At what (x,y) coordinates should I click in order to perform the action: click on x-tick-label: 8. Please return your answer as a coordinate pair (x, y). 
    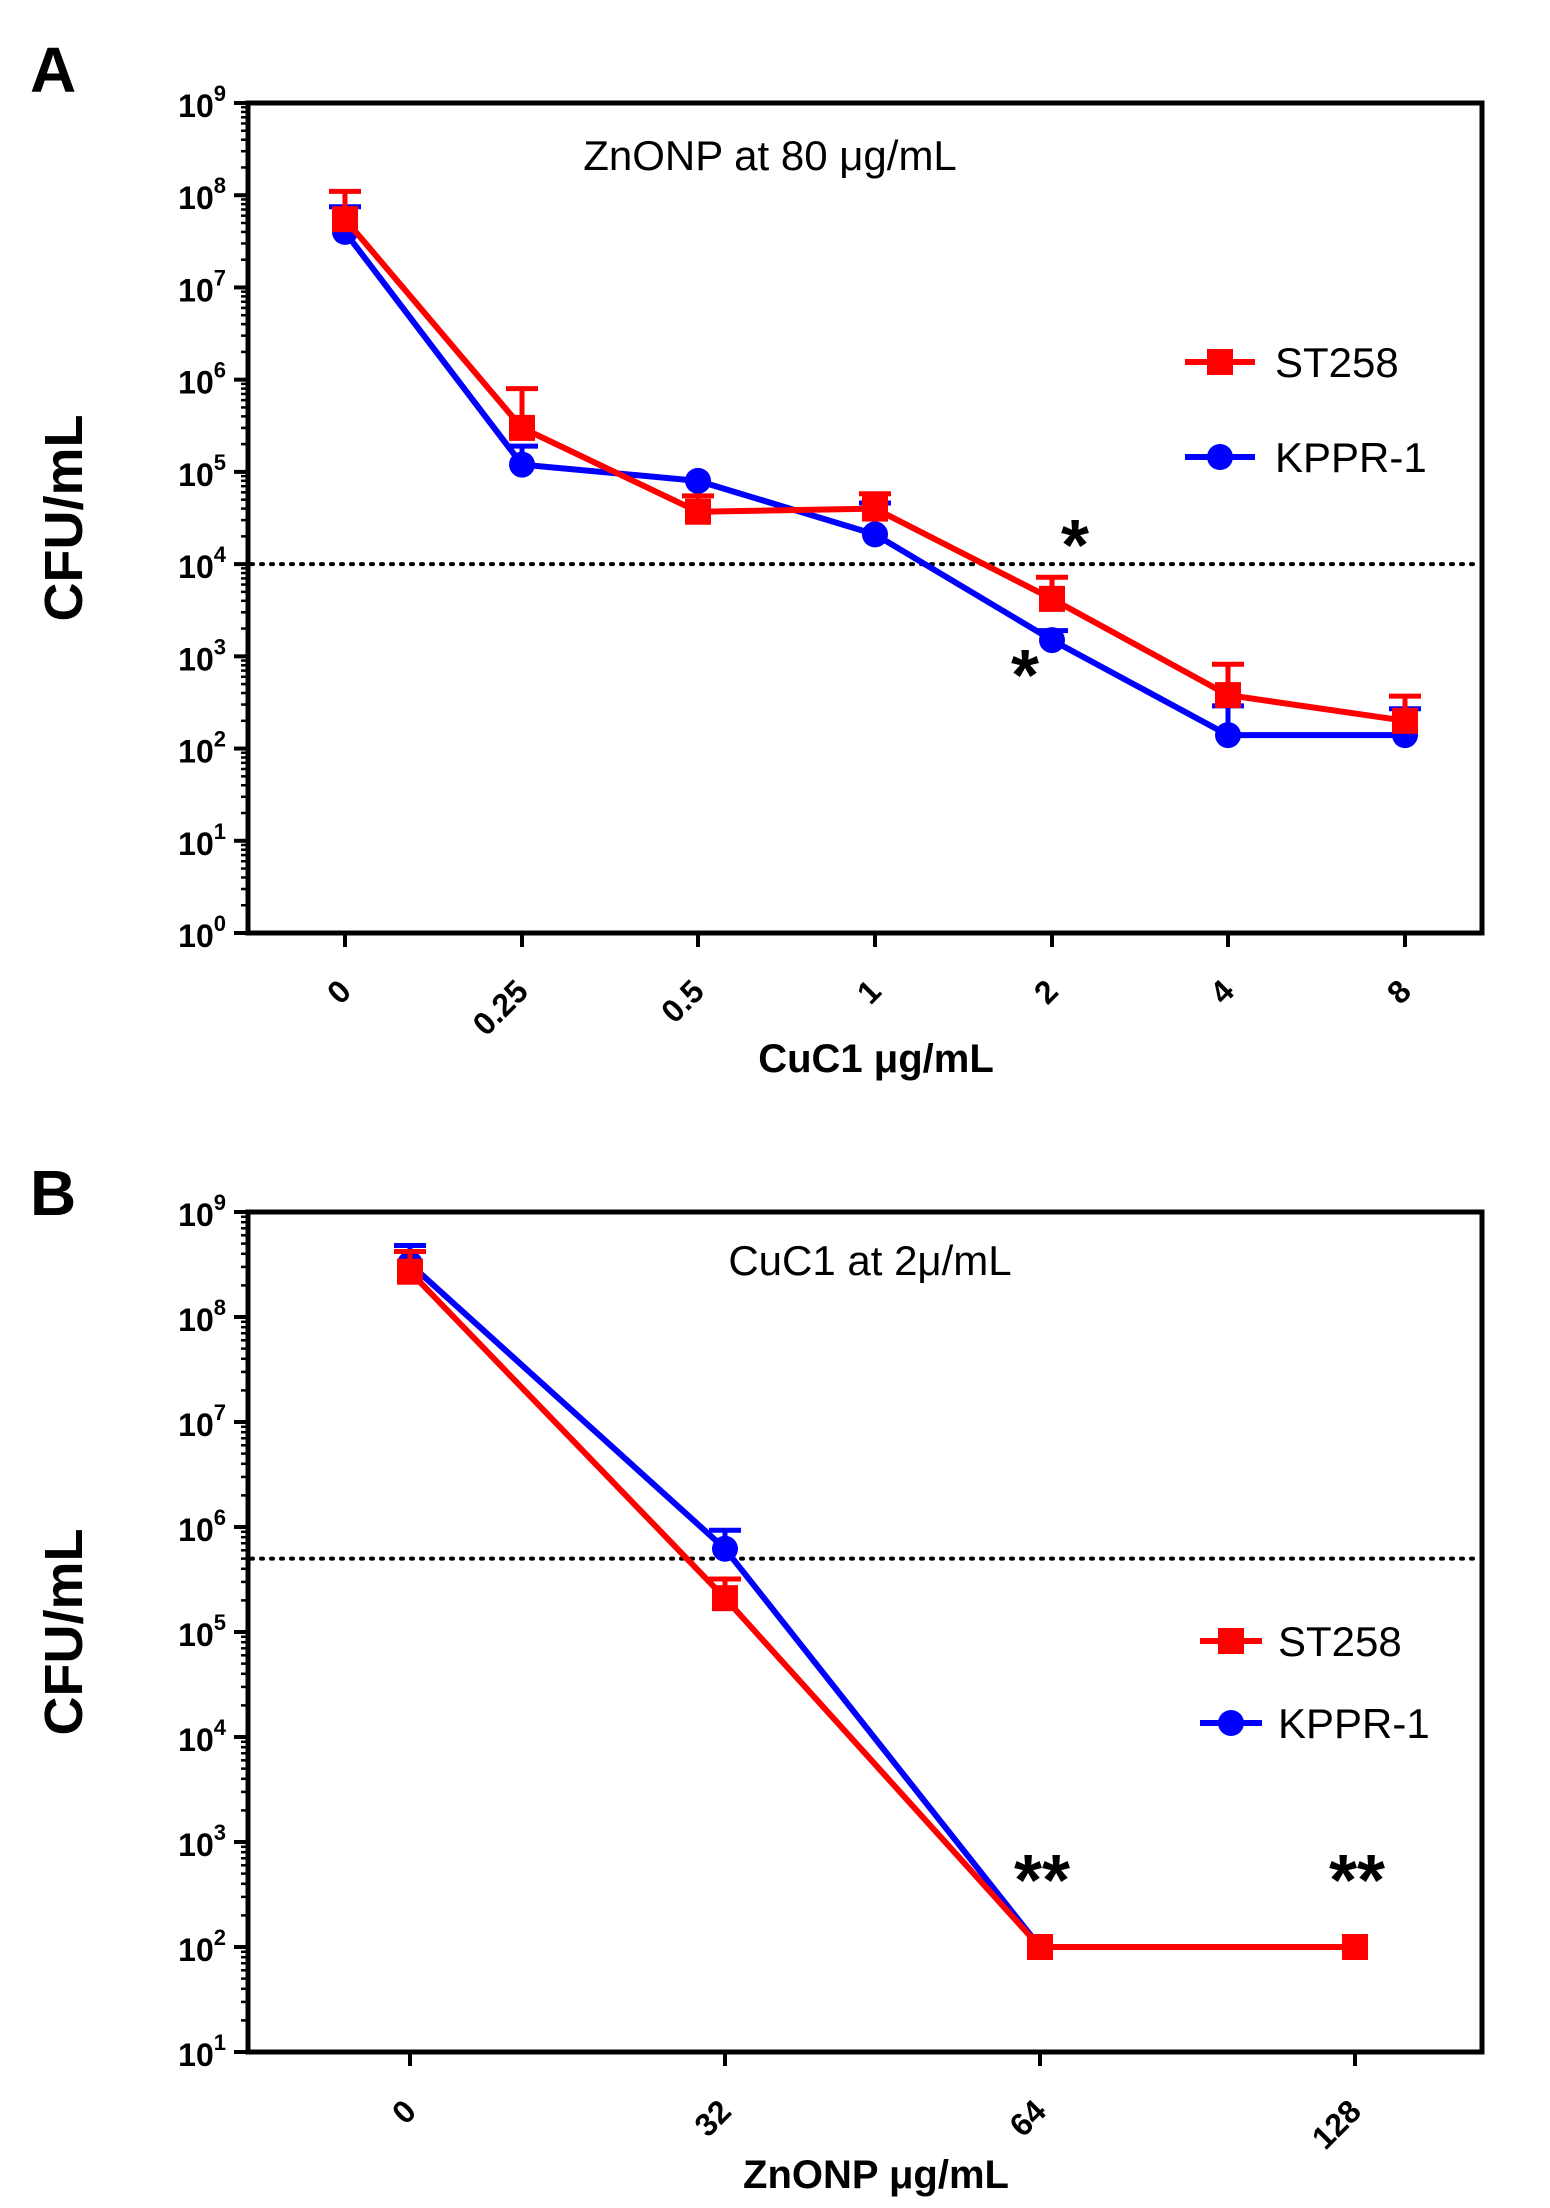
    Looking at the image, I should click on (1399, 992).